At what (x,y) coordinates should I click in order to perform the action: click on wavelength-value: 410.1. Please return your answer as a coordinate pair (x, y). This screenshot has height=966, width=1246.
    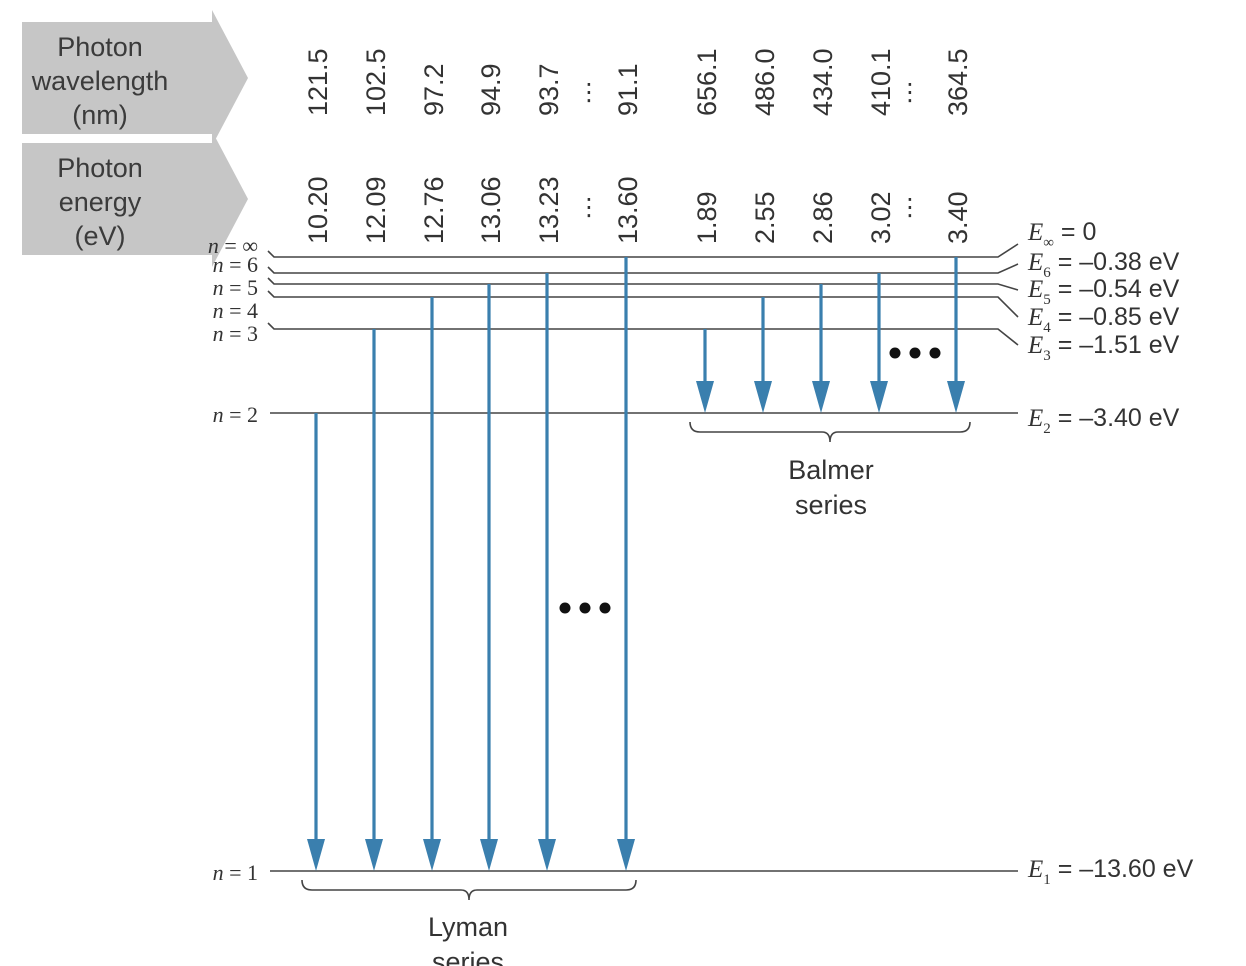
    Looking at the image, I should click on (881, 82).